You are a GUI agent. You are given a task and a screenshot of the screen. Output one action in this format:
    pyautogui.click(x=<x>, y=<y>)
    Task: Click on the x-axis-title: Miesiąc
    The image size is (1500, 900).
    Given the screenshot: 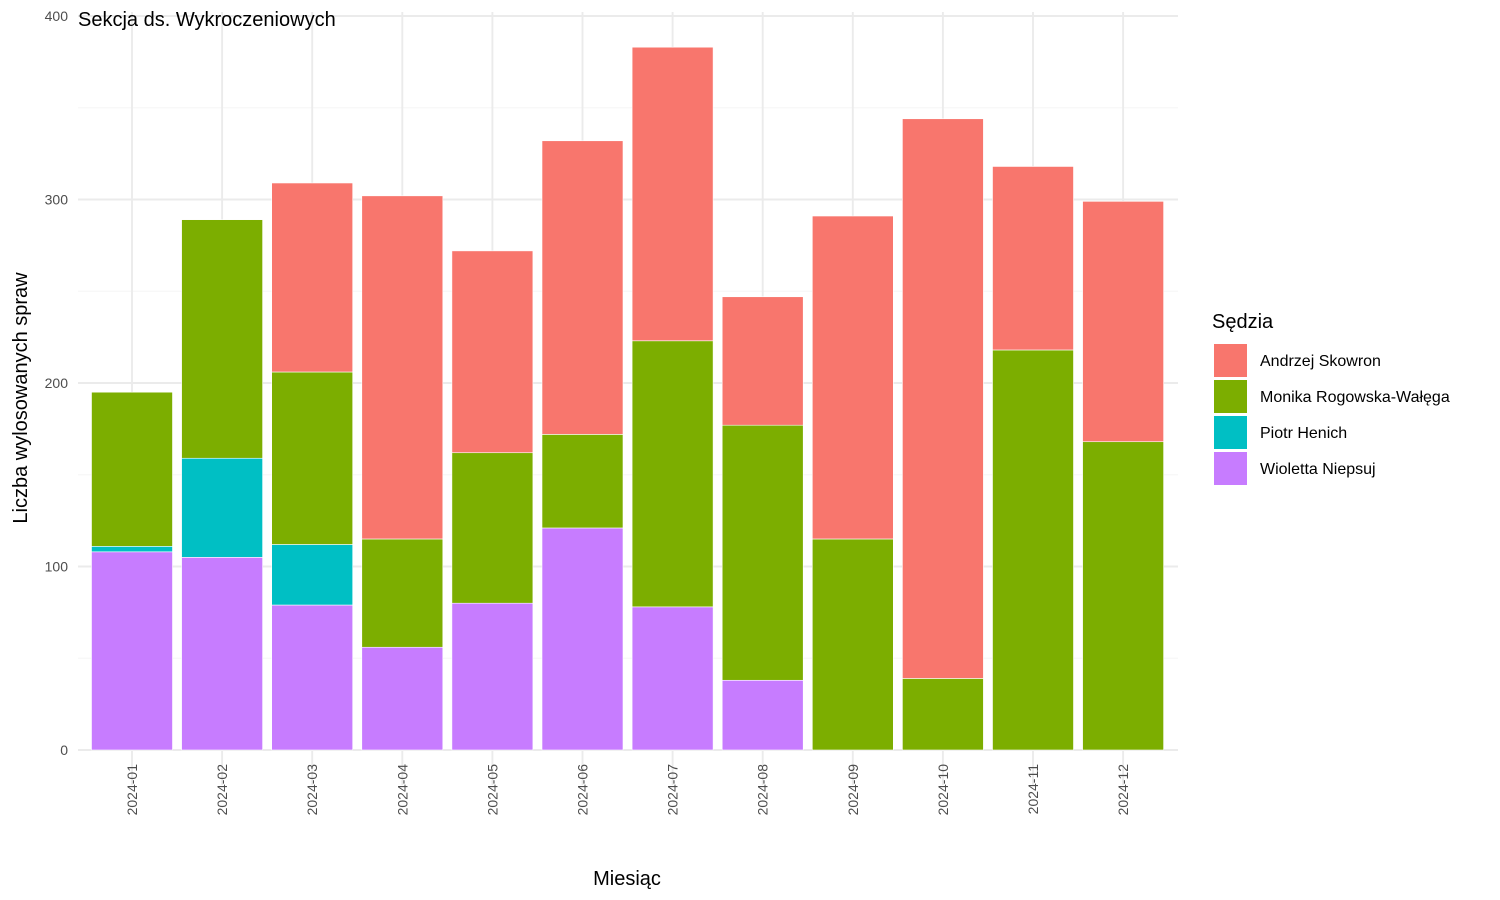 What is the action you would take?
    pyautogui.click(x=627, y=879)
    